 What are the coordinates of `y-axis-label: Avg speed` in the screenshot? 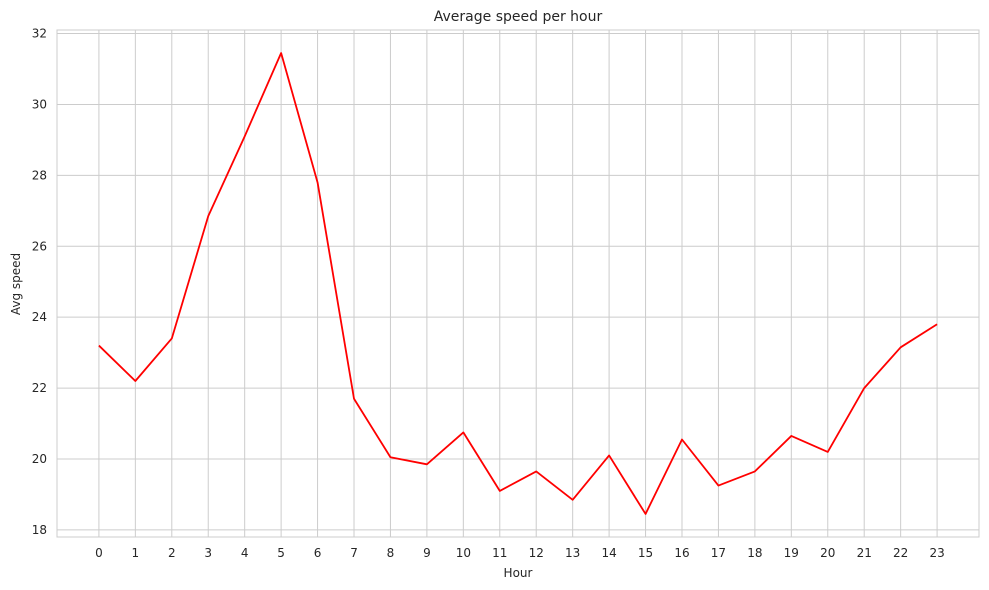 It's located at (16, 284).